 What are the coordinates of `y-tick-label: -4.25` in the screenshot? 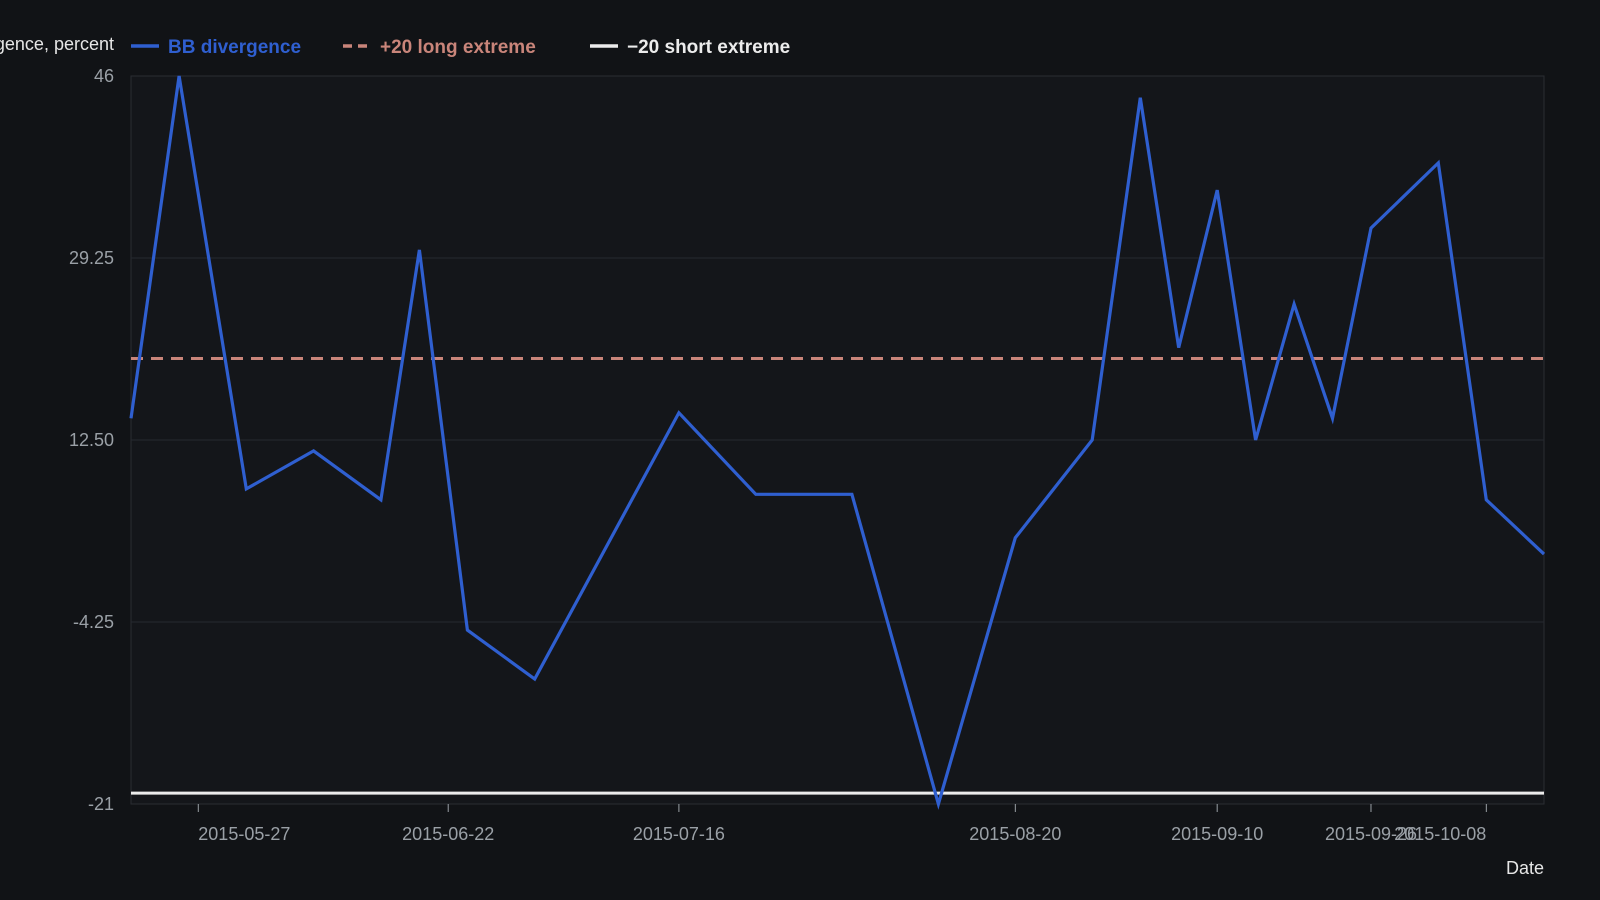 It's located at (93, 622).